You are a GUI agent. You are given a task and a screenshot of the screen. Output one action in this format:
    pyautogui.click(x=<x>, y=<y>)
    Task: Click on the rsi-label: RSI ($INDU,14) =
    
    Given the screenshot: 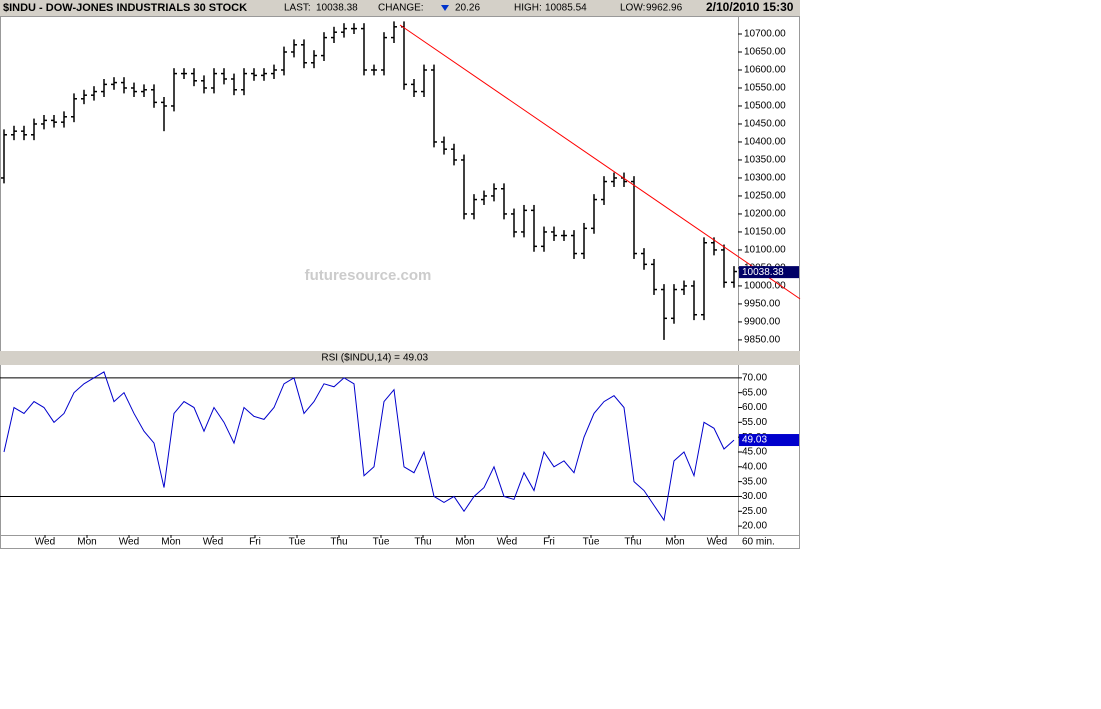 What is the action you would take?
    pyautogui.click(x=360, y=358)
    